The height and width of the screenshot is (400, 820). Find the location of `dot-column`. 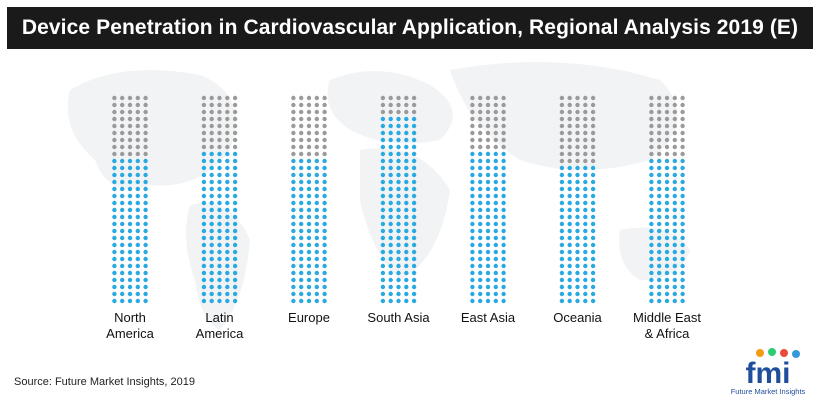

dot-column is located at coordinates (577, 199).